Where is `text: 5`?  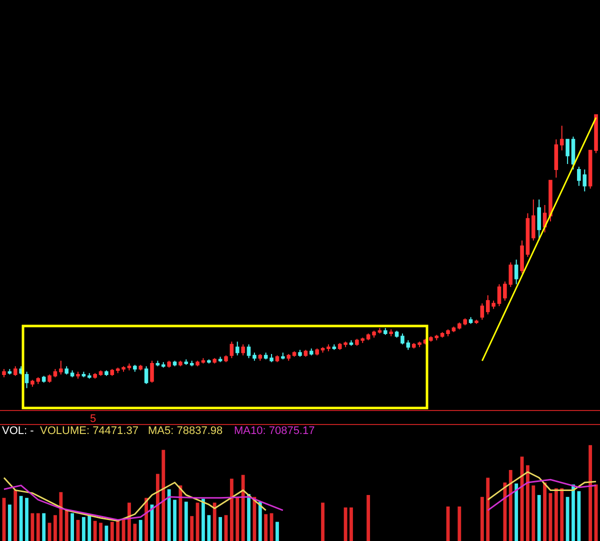 text: 5 is located at coordinates (93, 419).